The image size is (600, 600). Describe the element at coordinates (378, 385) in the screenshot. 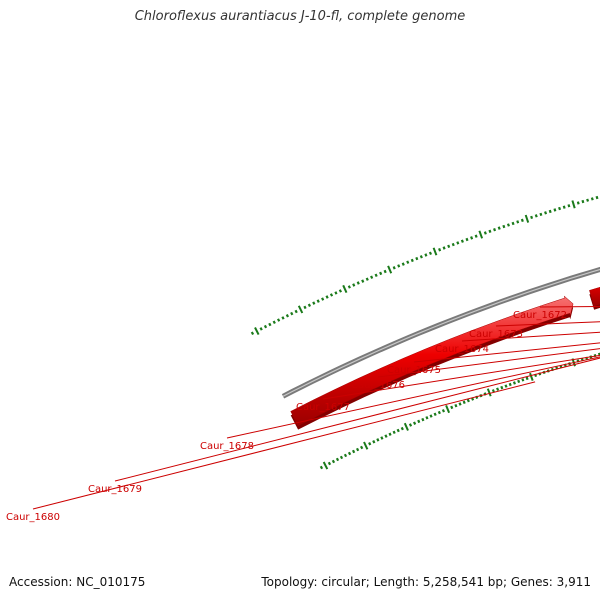

I see `gene-label: Caur_1676` at that location.